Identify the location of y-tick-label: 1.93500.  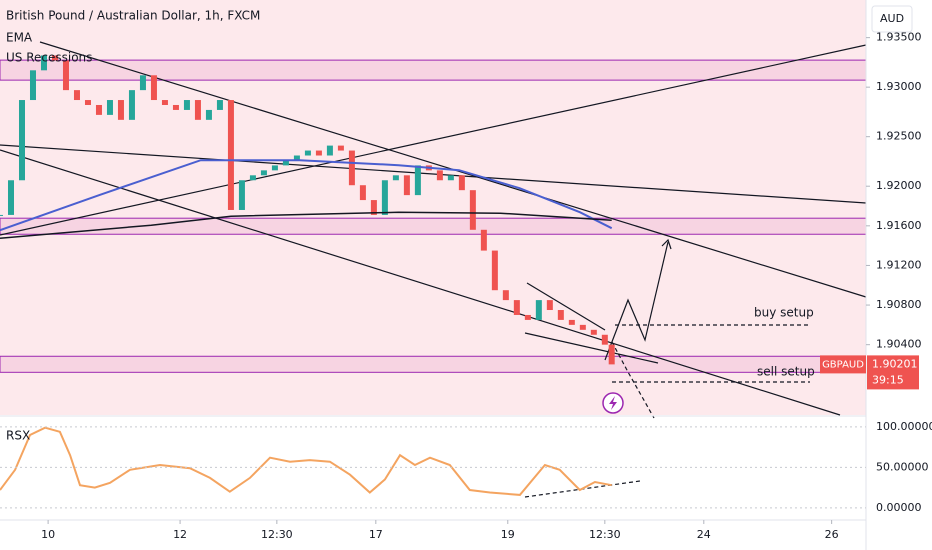
(899, 37).